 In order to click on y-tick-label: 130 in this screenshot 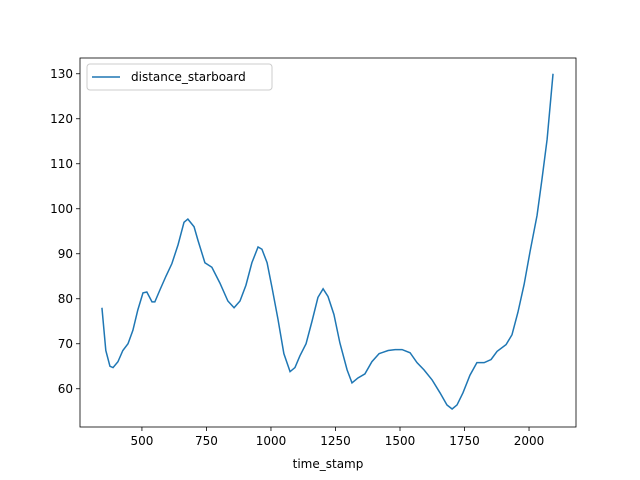, I will do `click(61, 74)`.